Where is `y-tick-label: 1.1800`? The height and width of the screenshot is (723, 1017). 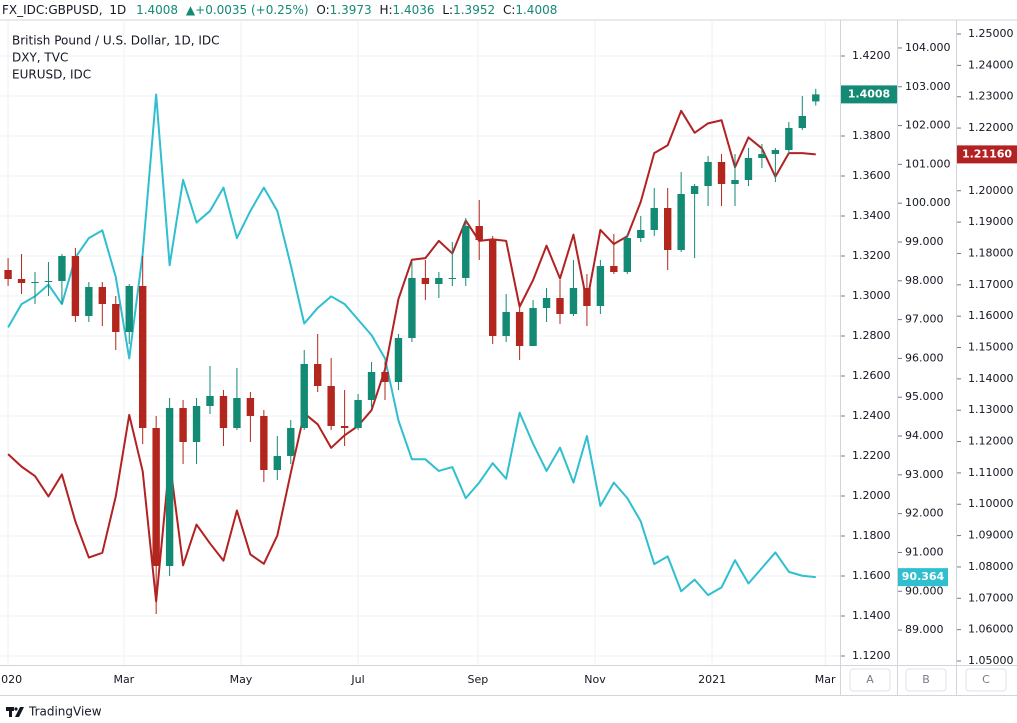
y-tick-label: 1.1800 is located at coordinates (871, 535).